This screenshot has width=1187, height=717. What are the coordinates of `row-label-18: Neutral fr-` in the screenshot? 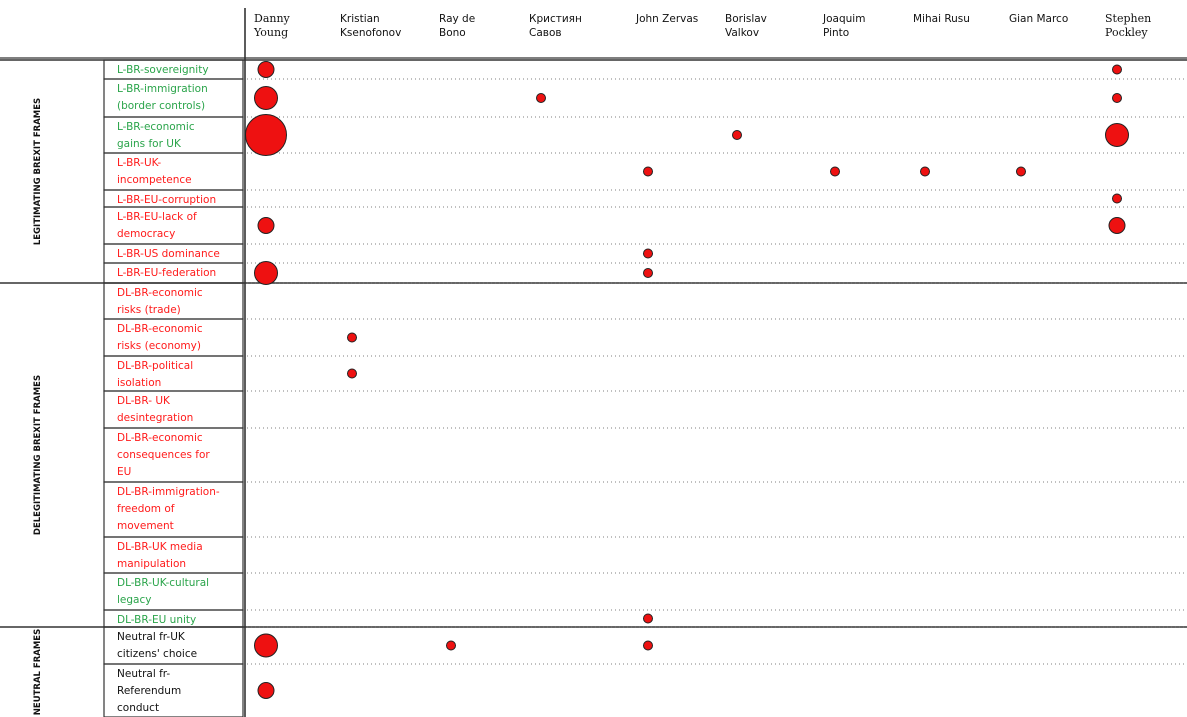 It's located at (143, 674).